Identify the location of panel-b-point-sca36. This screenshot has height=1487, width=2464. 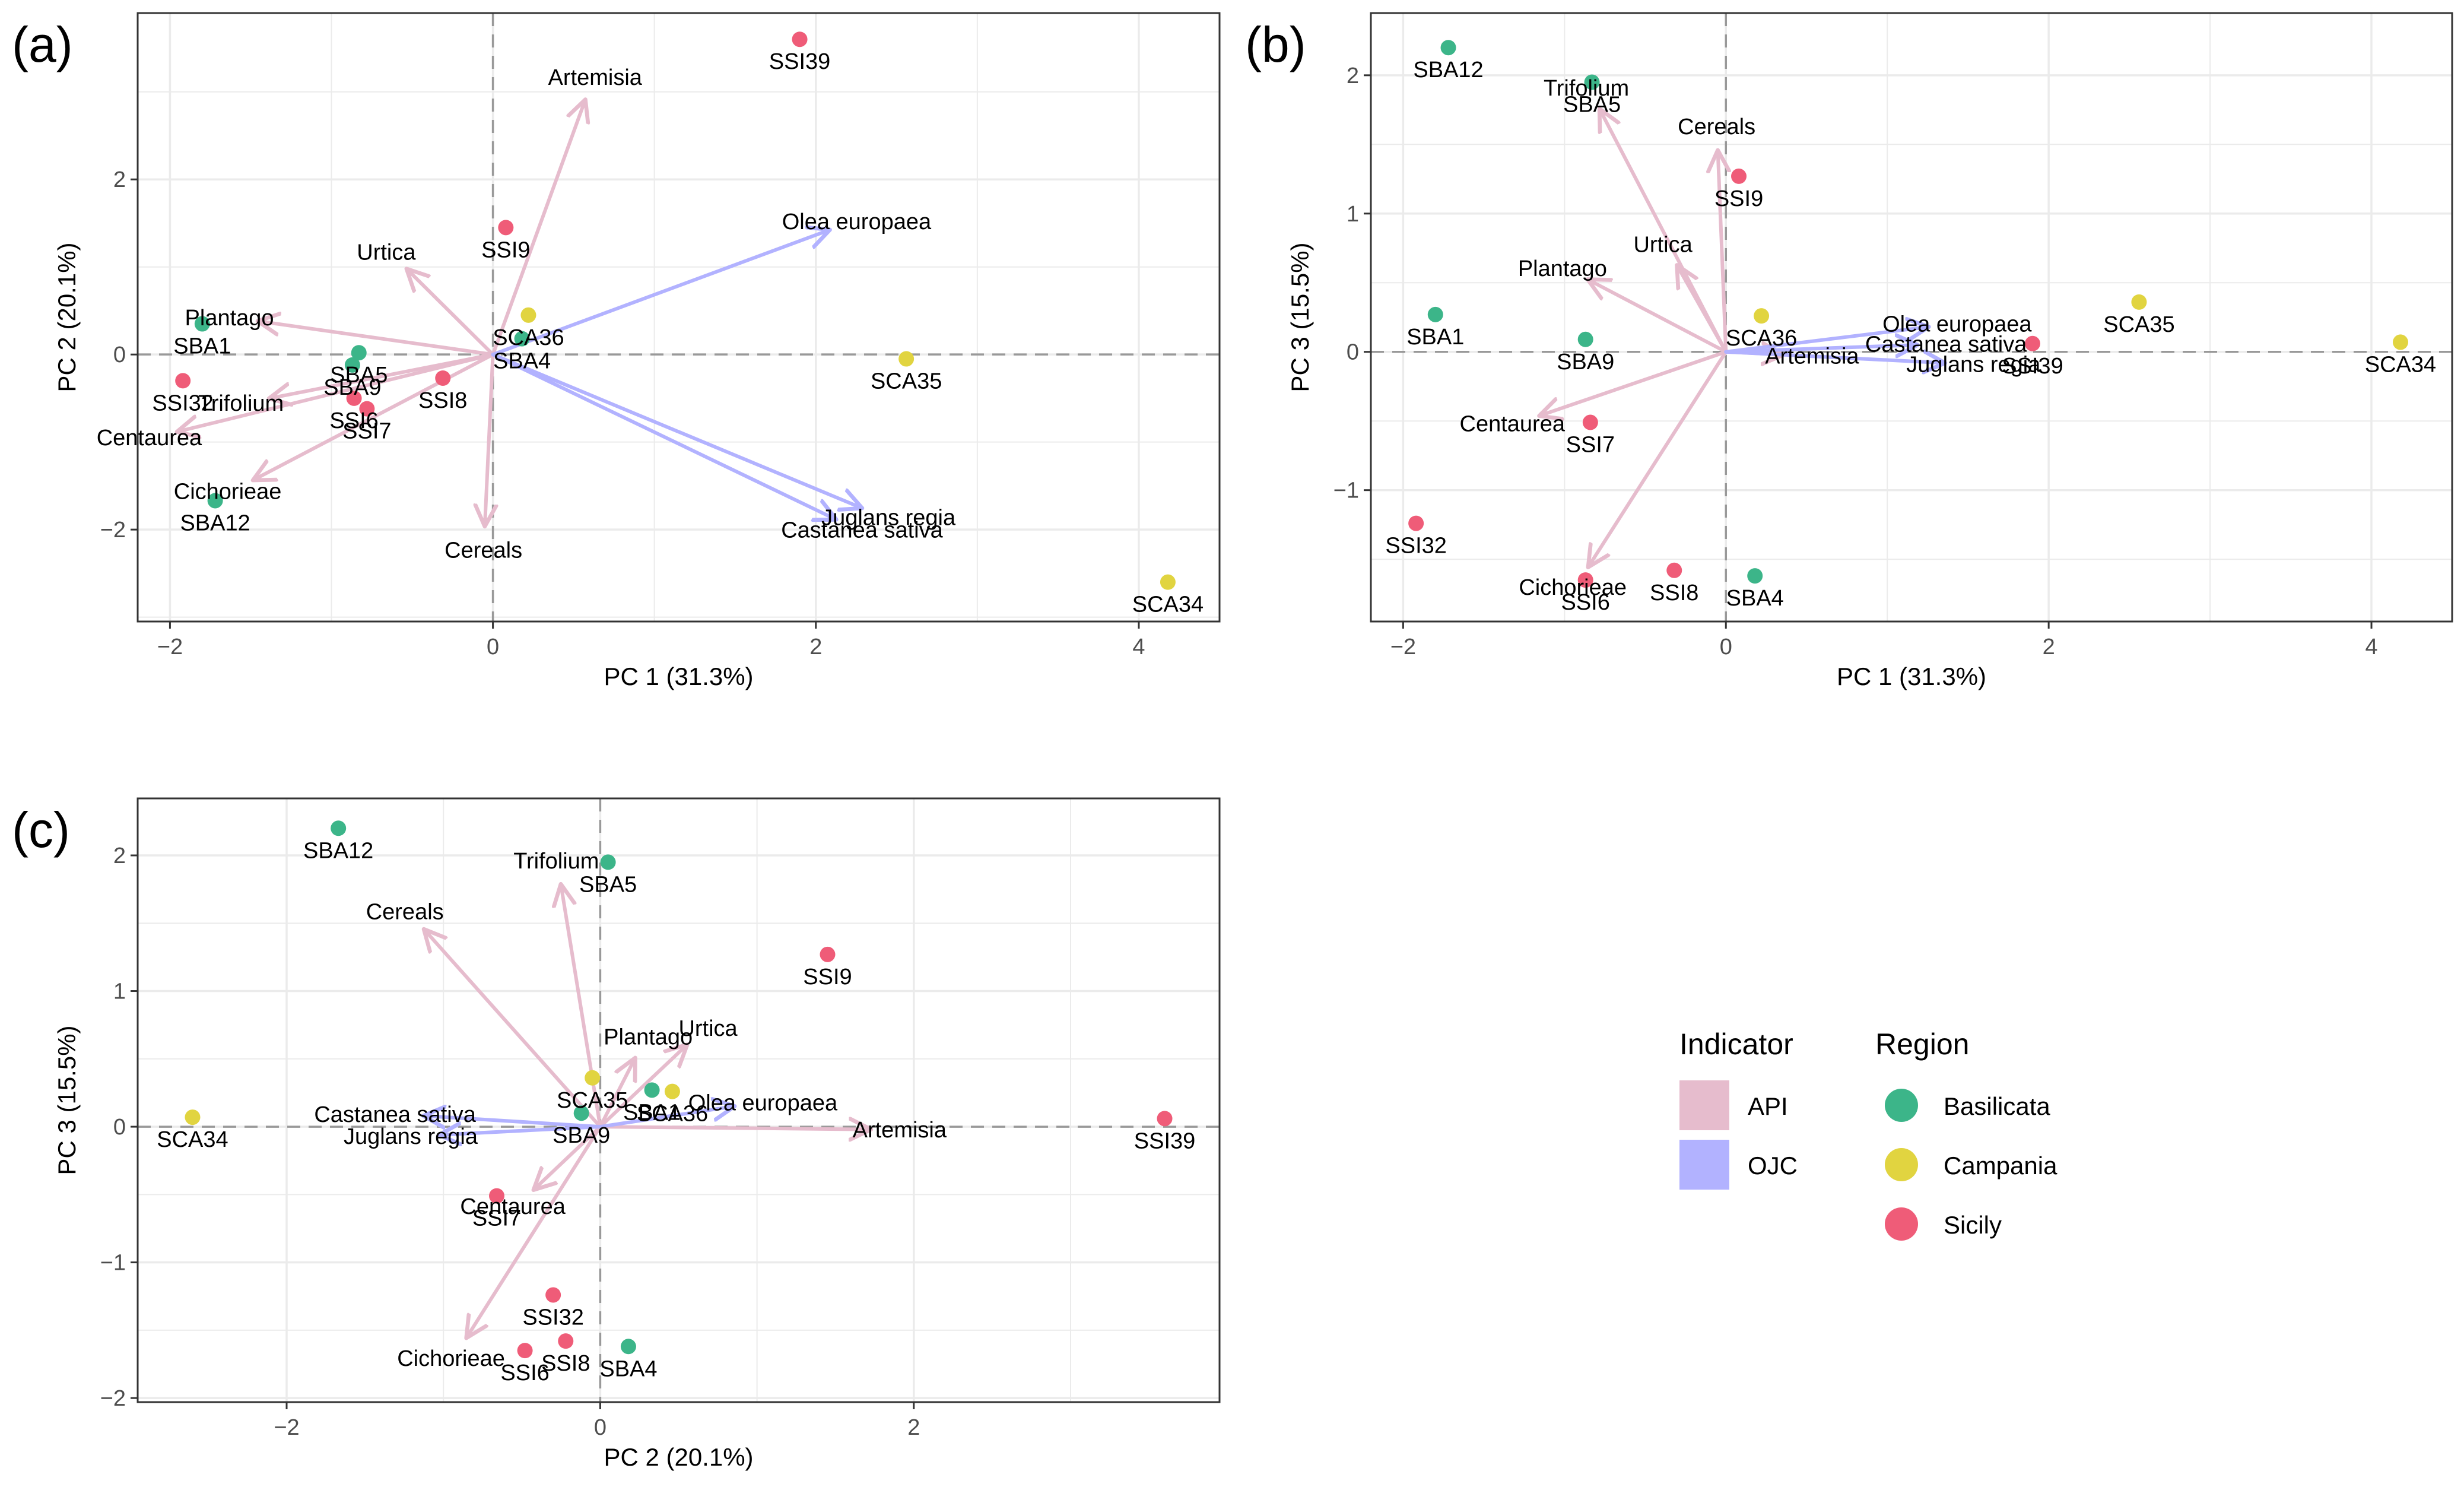
(1762, 316).